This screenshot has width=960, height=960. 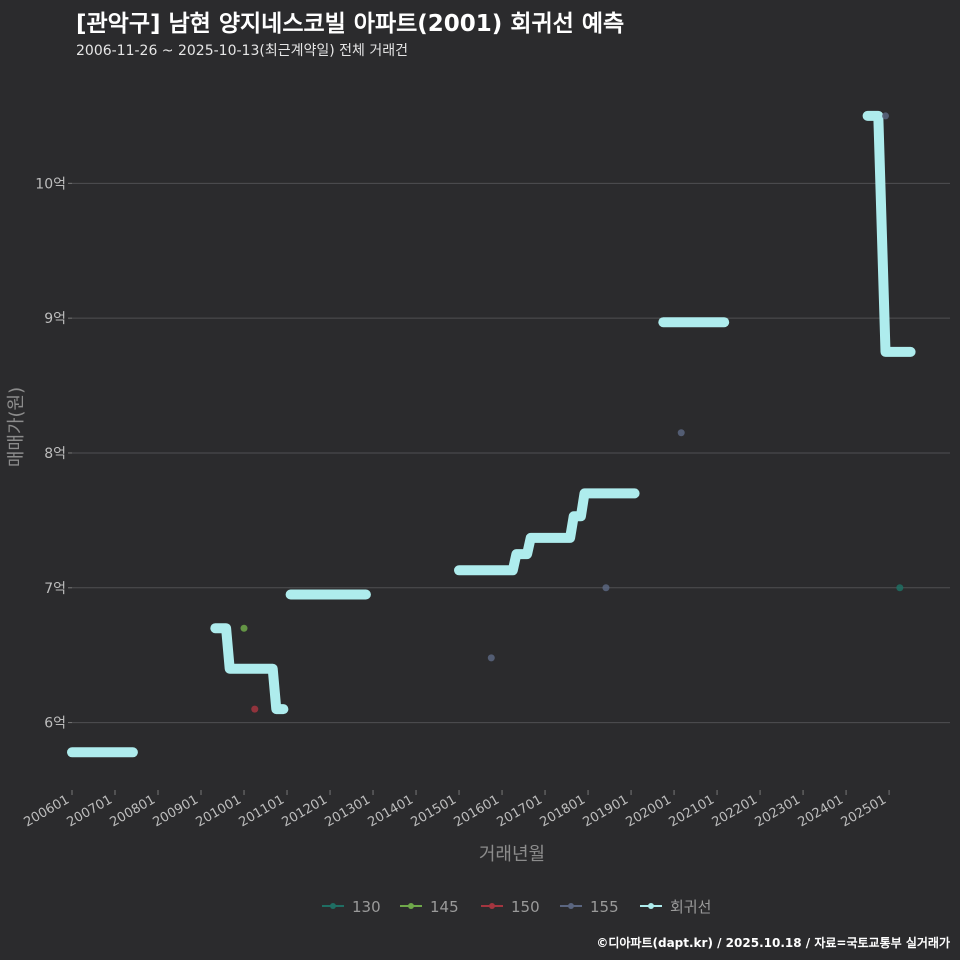 I want to click on legend: 130 145 150 155 회귀선, so click(x=516, y=907).